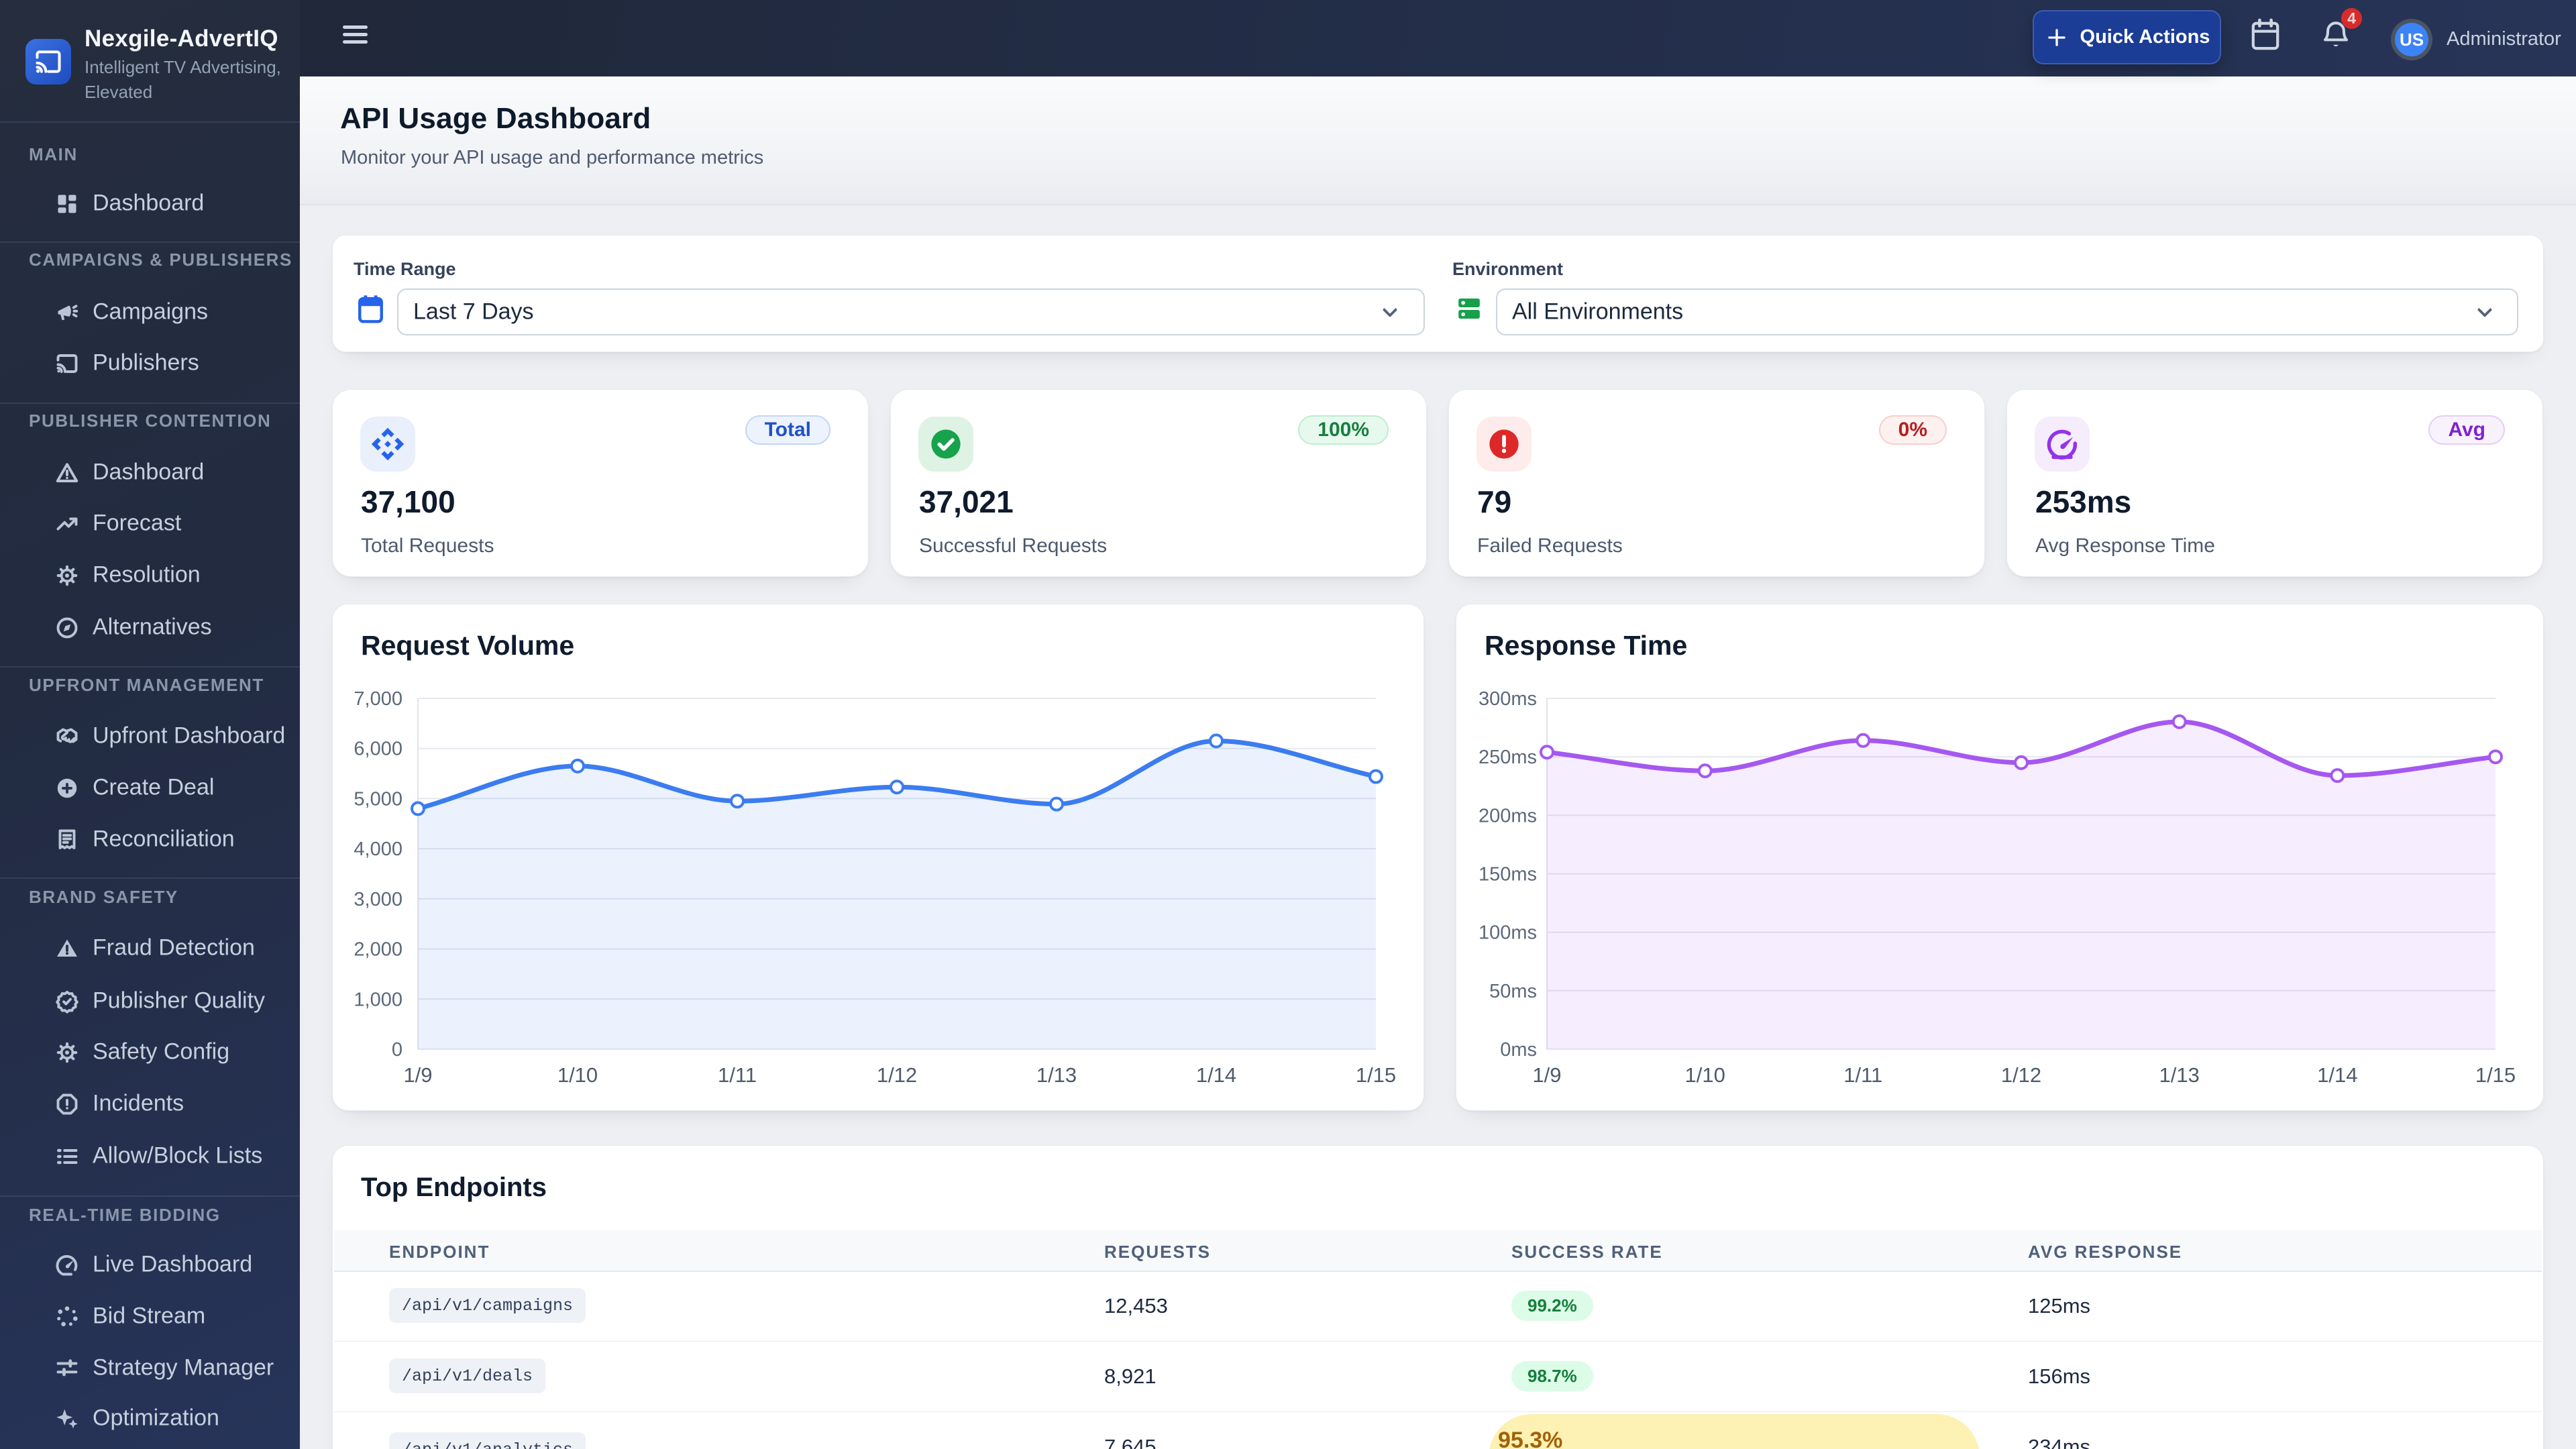 The width and height of the screenshot is (2576, 1449). Describe the element at coordinates (1508, 815) in the screenshot. I see `svg-text: 200ms` at that location.